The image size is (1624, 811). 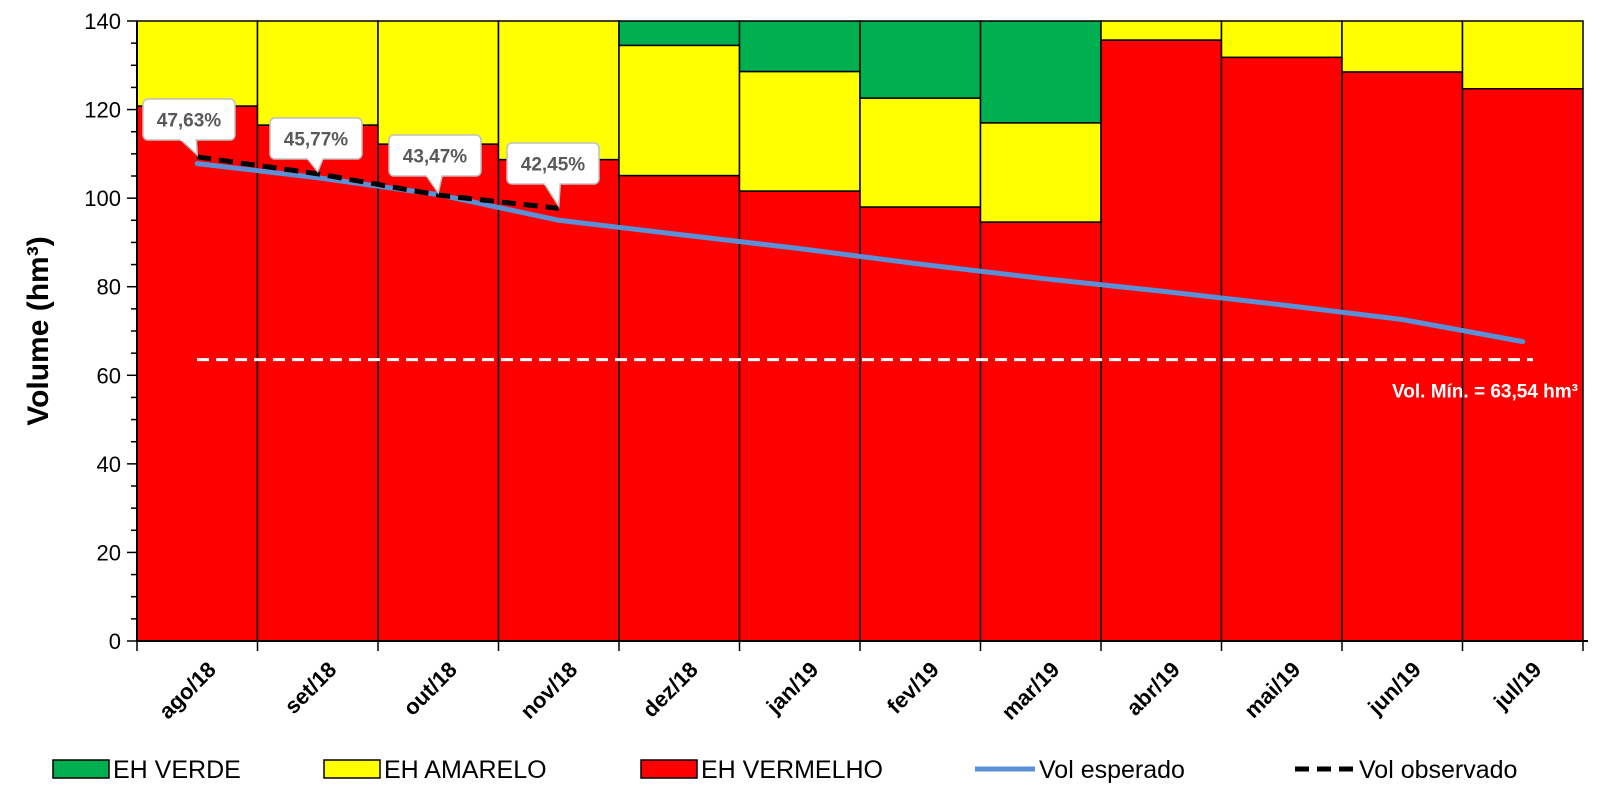 What do you see at coordinates (189, 121) in the screenshot?
I see `callout-label: 47,63%` at bounding box center [189, 121].